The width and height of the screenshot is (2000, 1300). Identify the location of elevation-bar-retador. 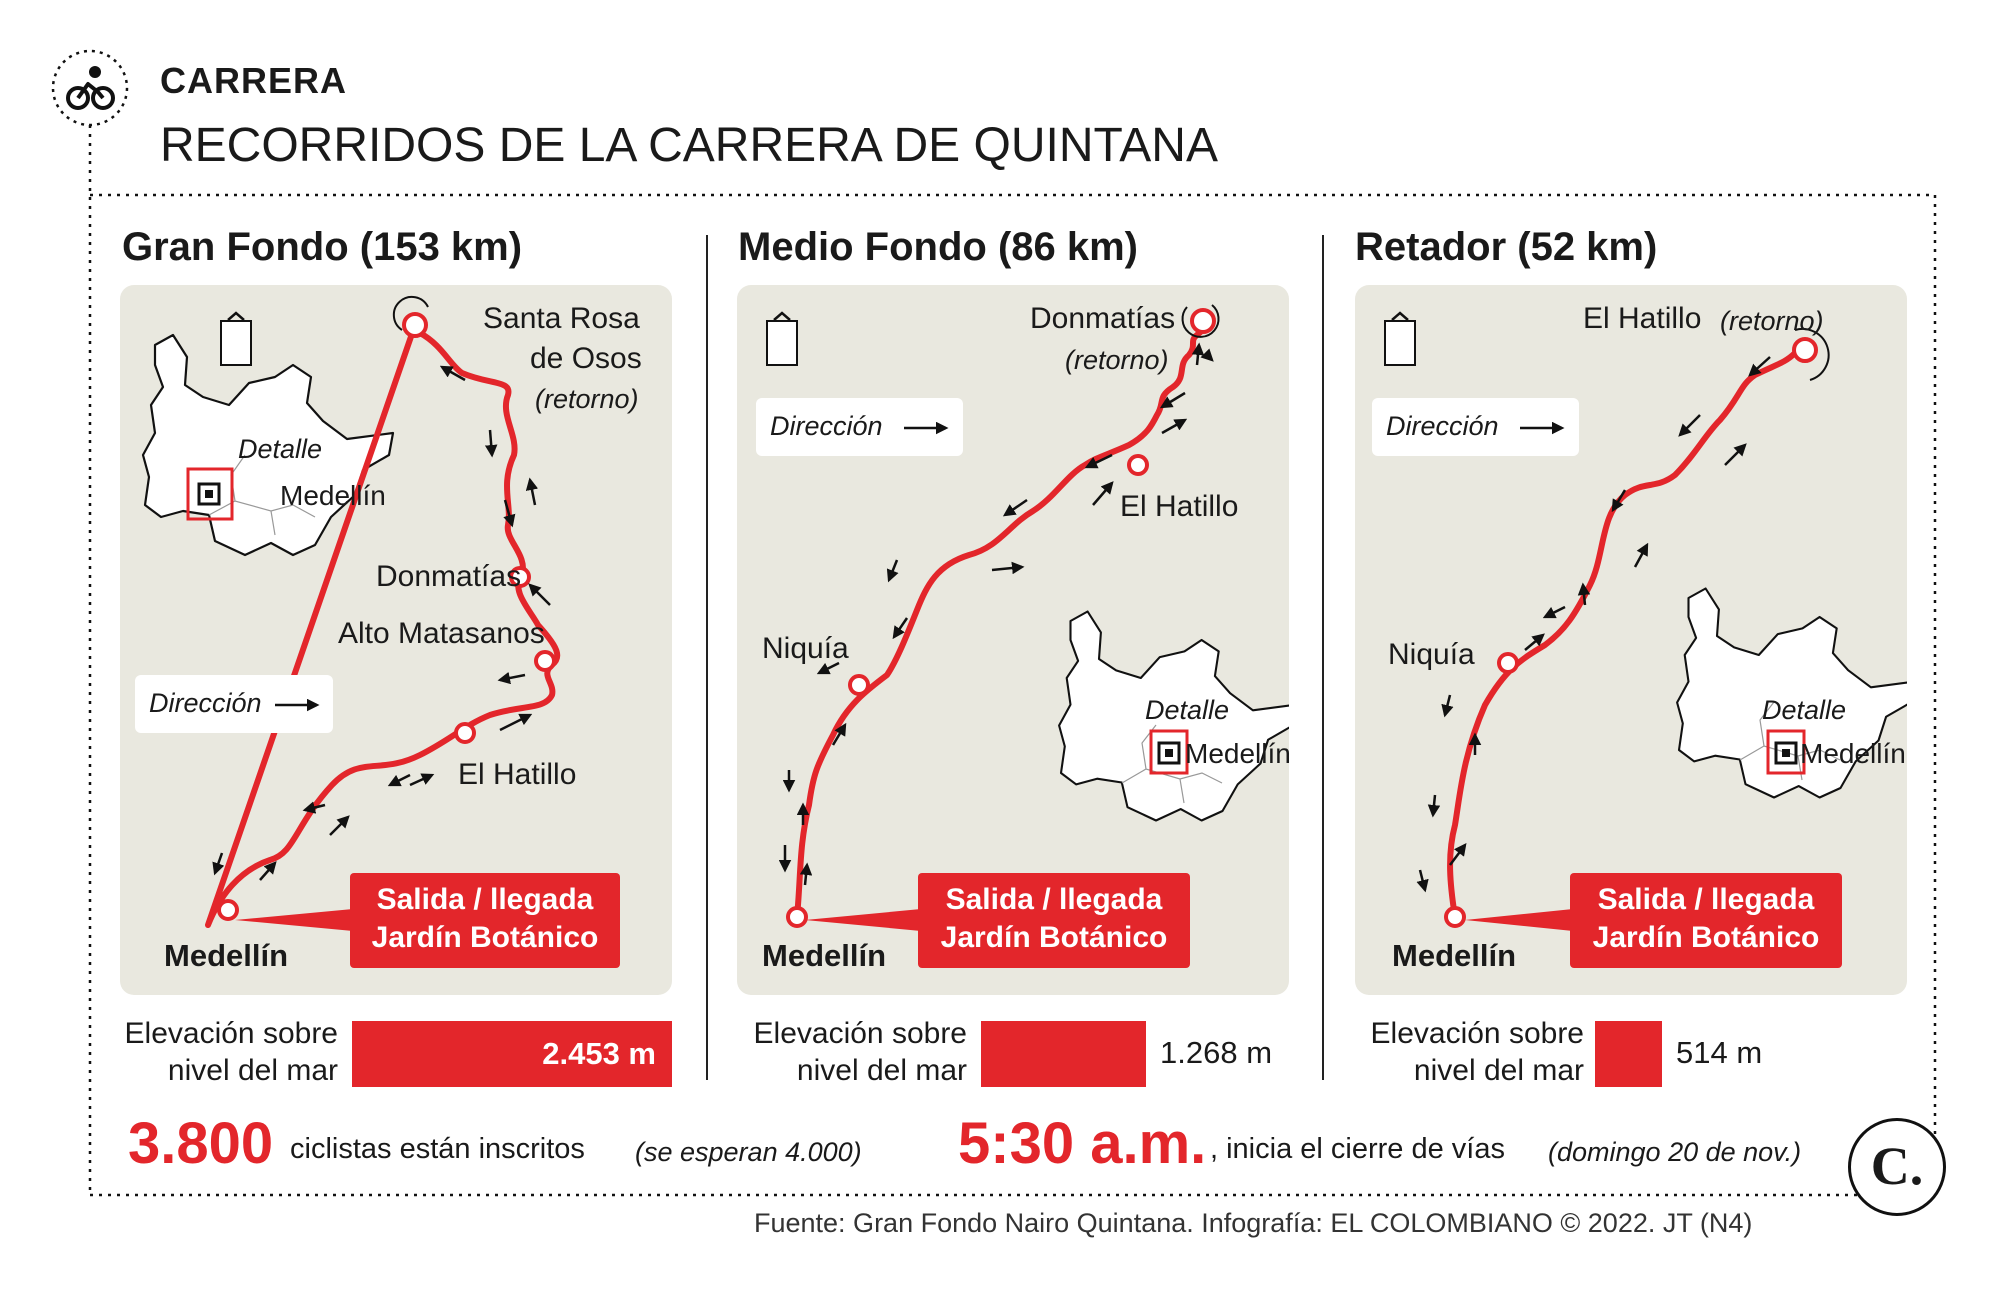
(1628, 1054).